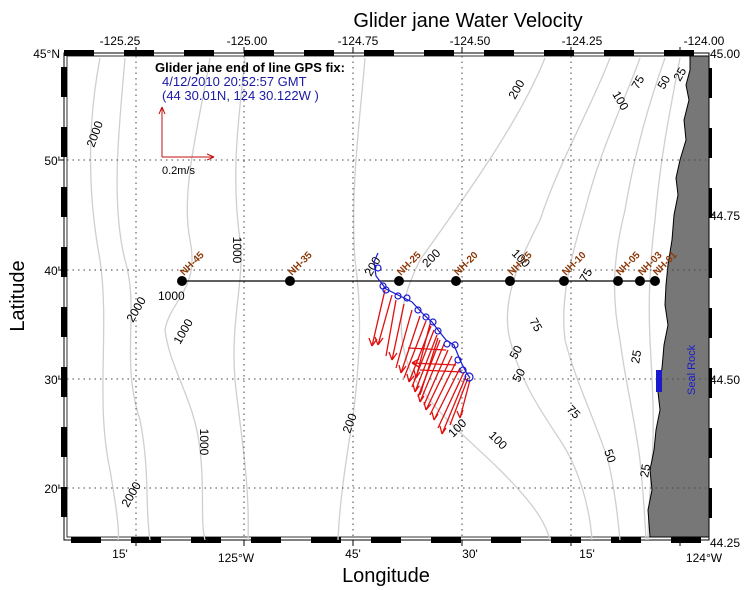 The image size is (750, 590). Describe the element at coordinates (18, 295) in the screenshot. I see `y-axis-label: Latitude` at that location.